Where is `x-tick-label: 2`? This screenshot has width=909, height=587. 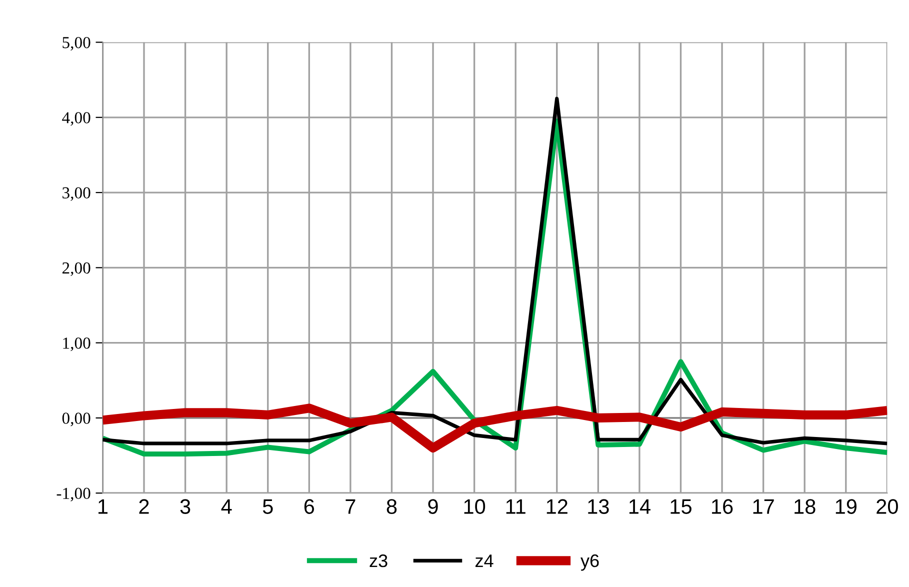 x-tick-label: 2 is located at coordinates (144, 506).